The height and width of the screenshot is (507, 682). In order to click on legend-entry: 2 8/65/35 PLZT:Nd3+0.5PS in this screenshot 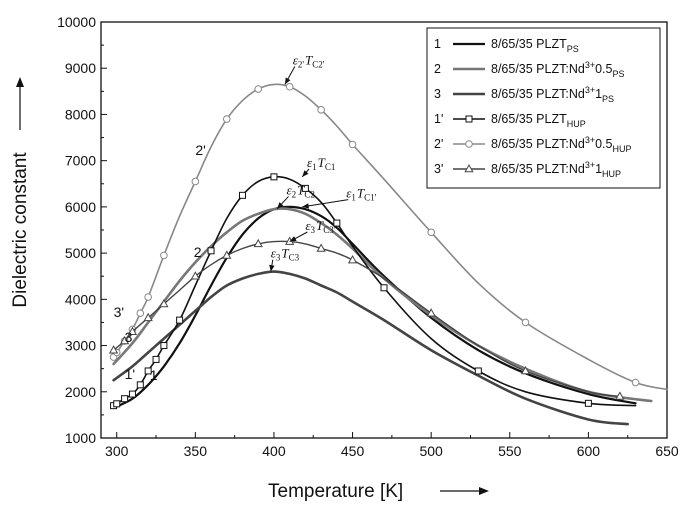, I will do `click(529, 69)`.